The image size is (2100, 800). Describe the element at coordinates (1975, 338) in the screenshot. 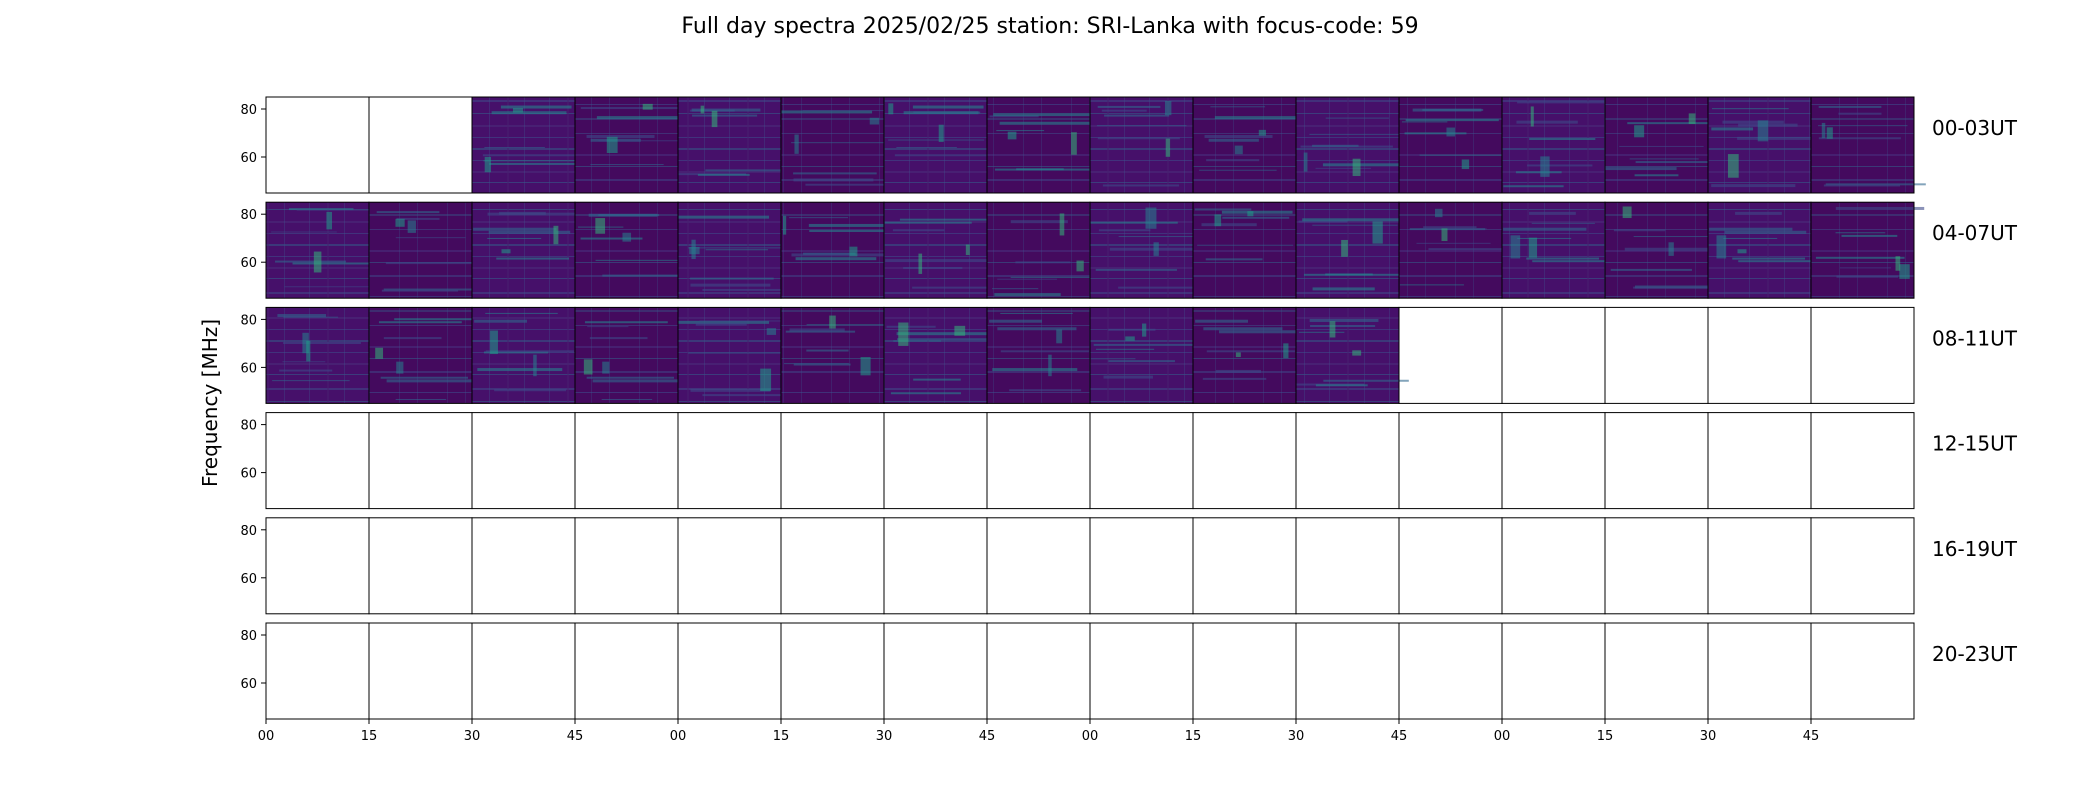

I see `row-label: 08-11UT` at that location.